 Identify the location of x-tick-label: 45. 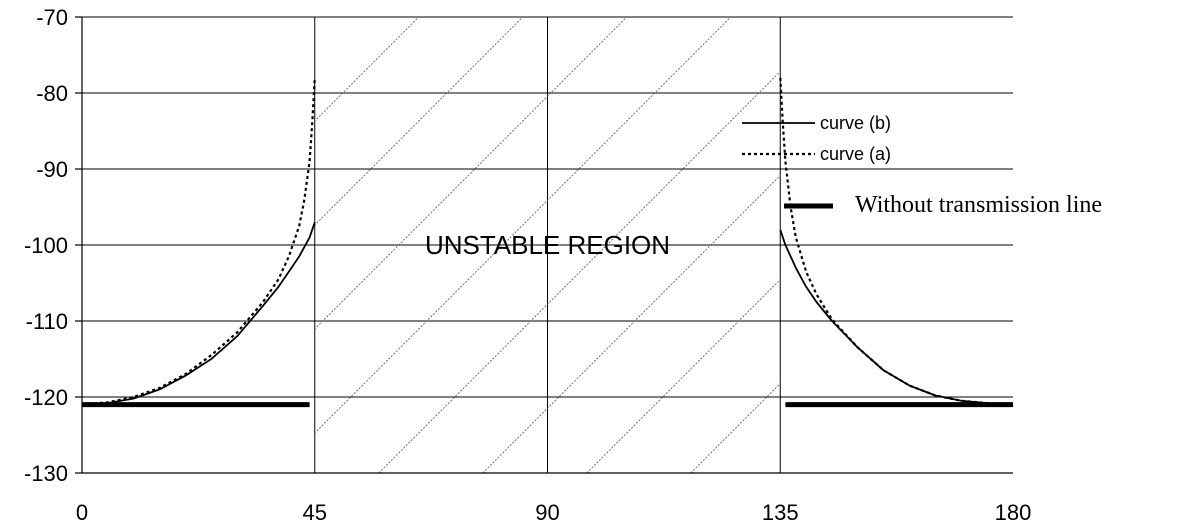
(315, 512).